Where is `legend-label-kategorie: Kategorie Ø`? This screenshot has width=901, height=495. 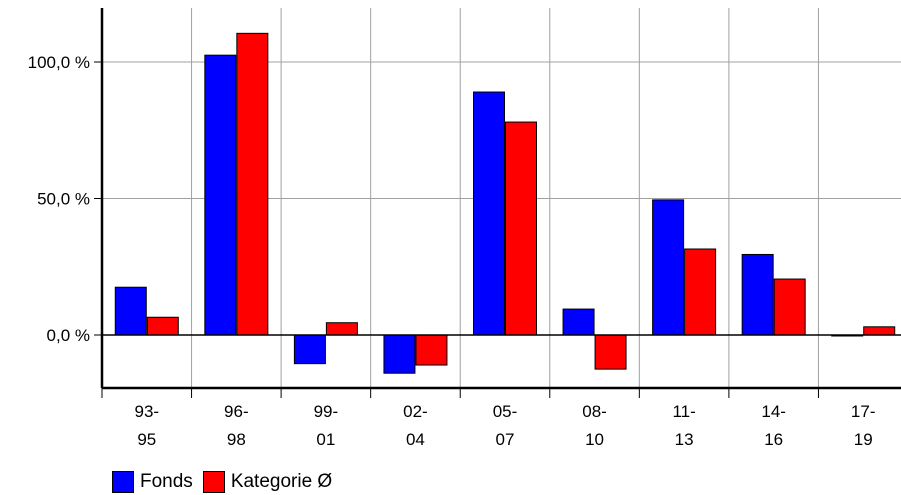 legend-label-kategorie: Kategorie Ø is located at coordinates (281, 482).